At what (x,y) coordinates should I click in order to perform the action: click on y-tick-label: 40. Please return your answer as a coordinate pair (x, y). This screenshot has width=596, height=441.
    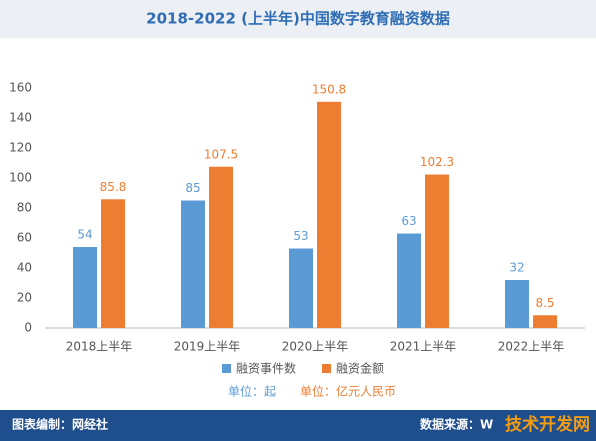
    Looking at the image, I should click on (24, 268).